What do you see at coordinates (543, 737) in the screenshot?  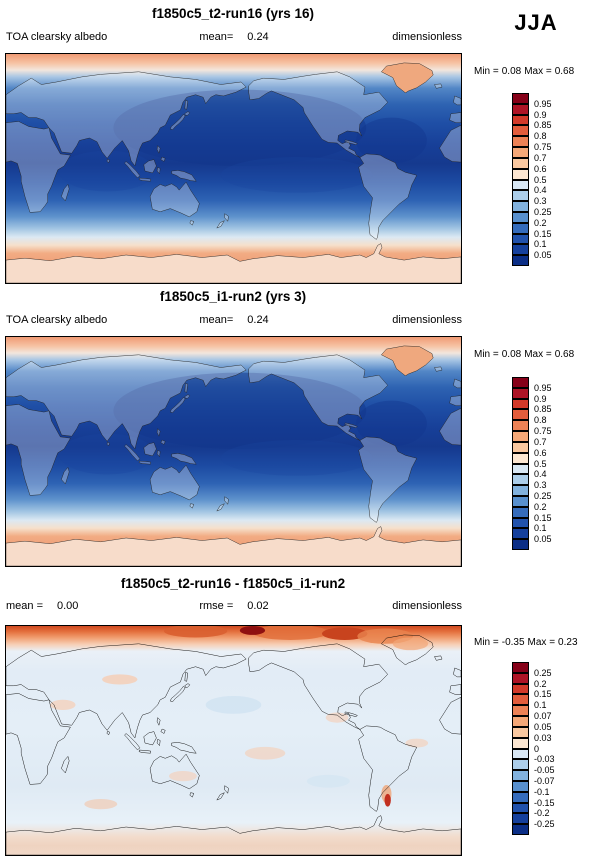 I see `colorbar-tick-label: 0.03` at bounding box center [543, 737].